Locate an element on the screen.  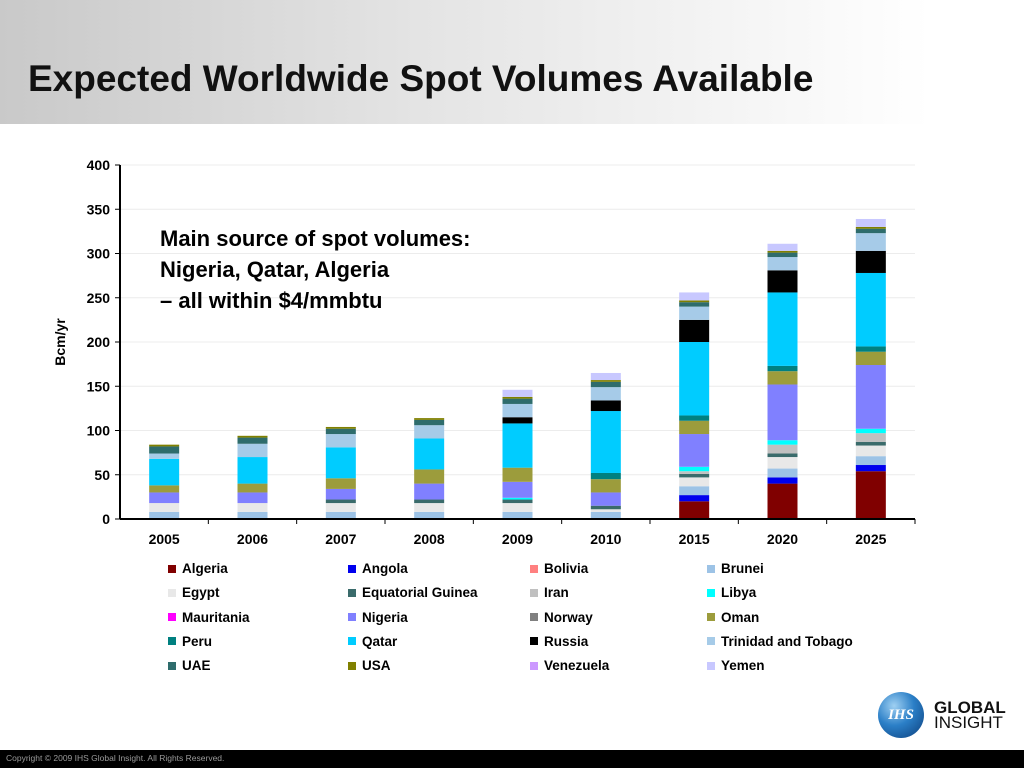
legend-label: Norway is located at coordinates (568, 617).